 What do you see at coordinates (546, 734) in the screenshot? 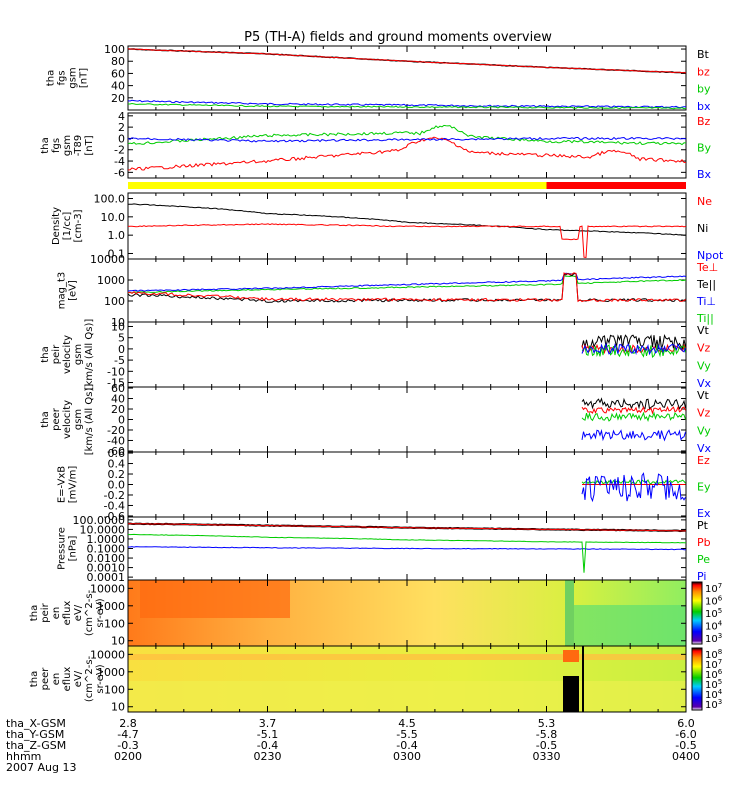
I see `x-row-value: -5.8` at bounding box center [546, 734].